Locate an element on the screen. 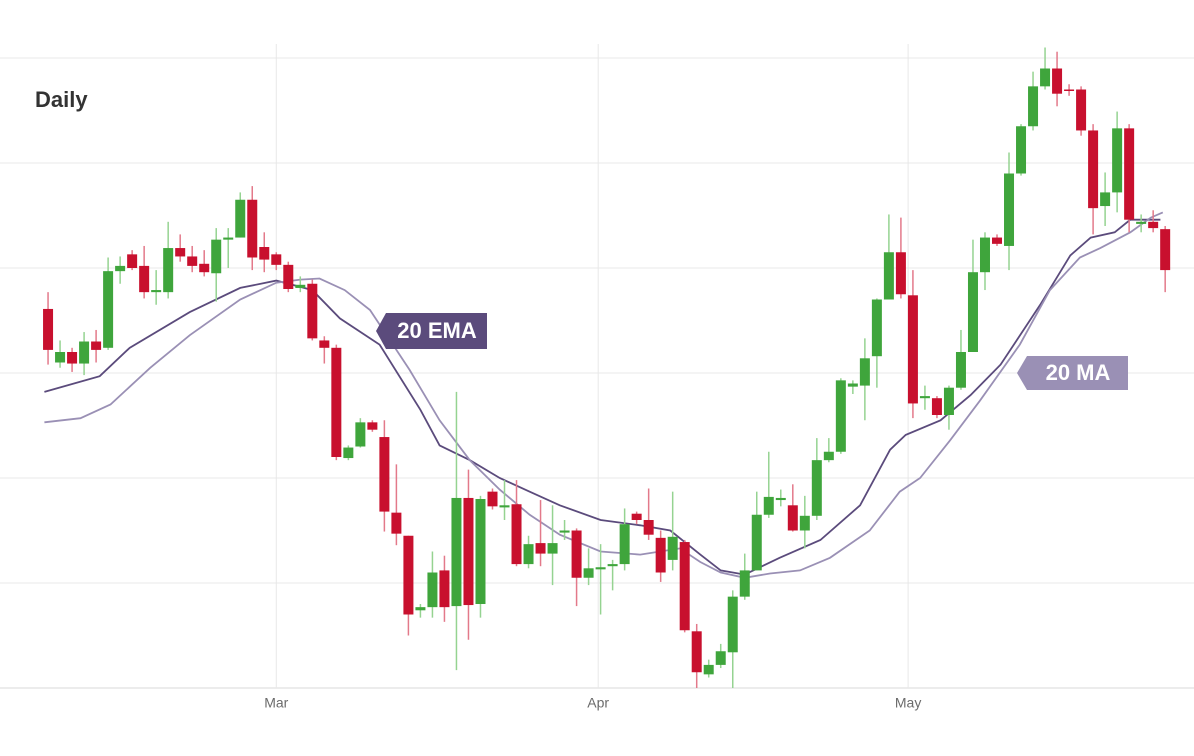 The height and width of the screenshot is (756, 1194). x-tick-label: May is located at coordinates (908, 703).